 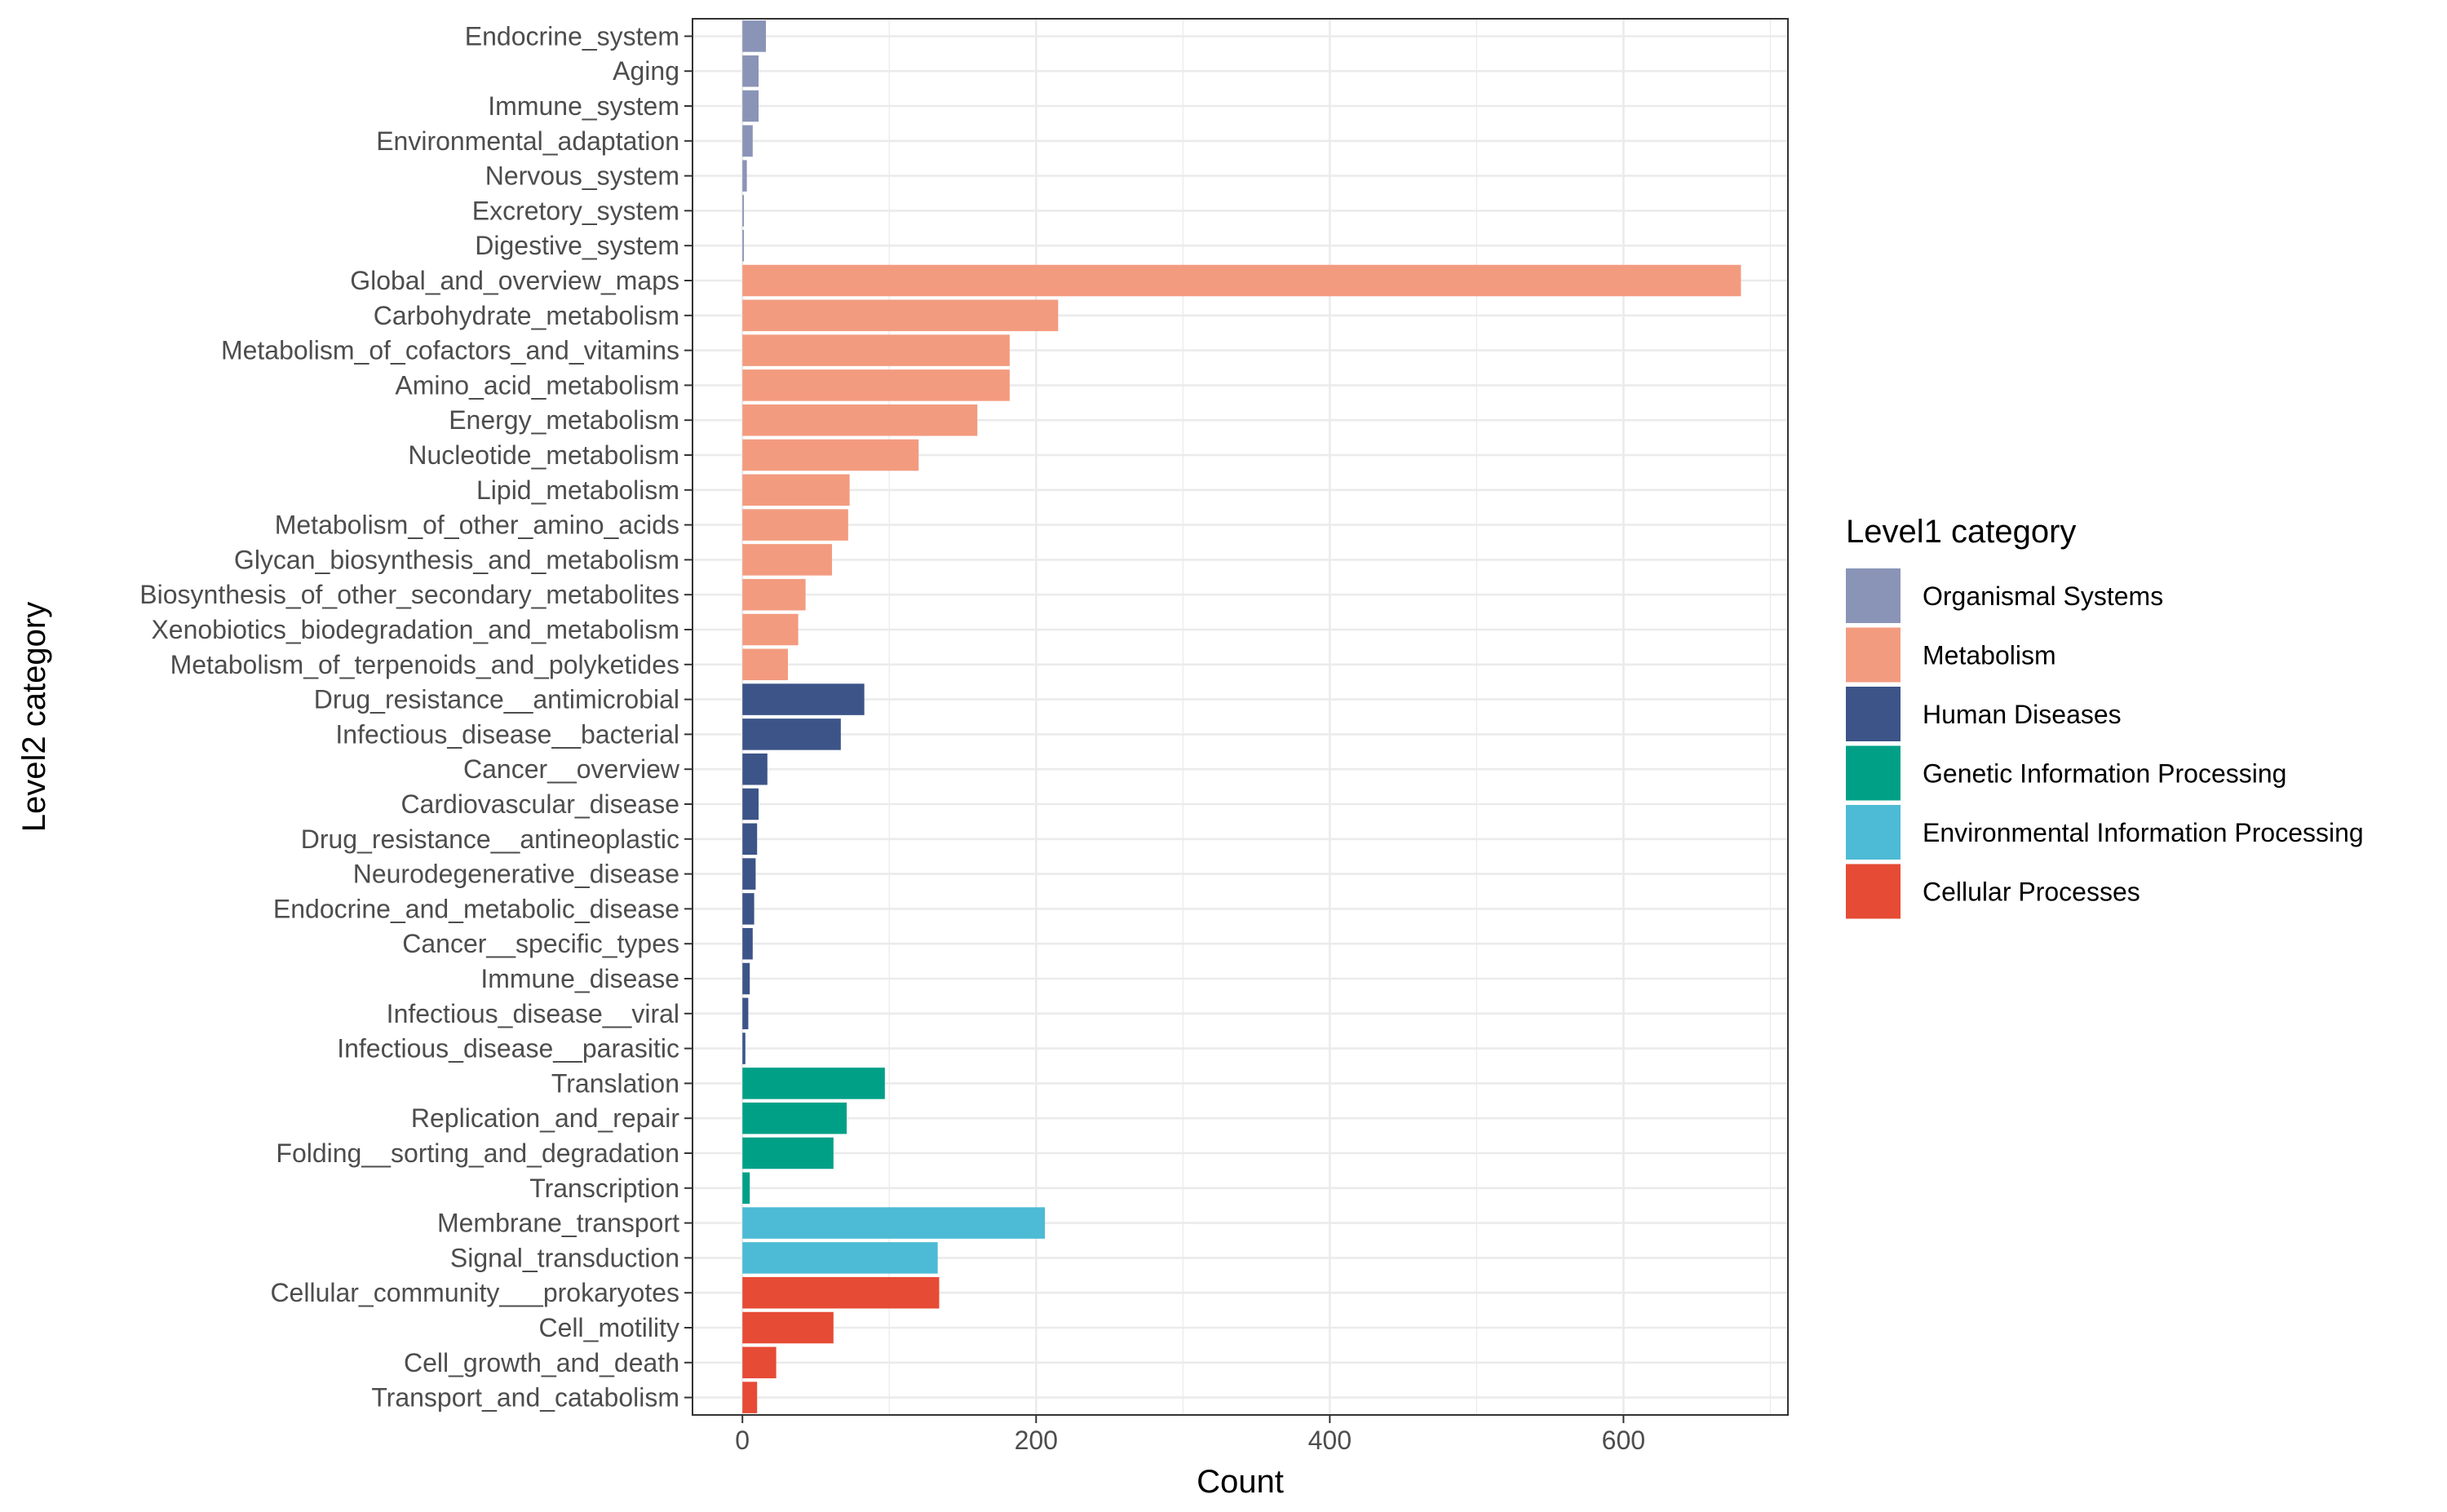 I want to click on y-tick-label: Global_and_overview_maps, so click(x=514, y=280).